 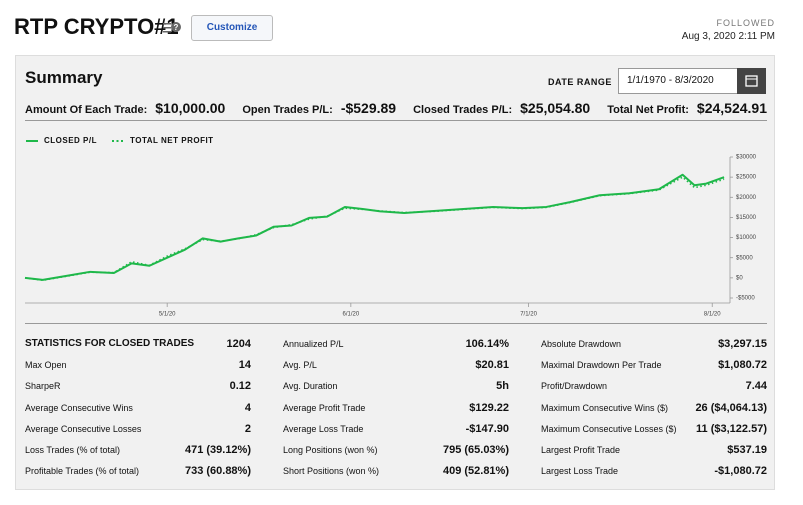 What do you see at coordinates (232, 28) in the screenshot?
I see `customize-button: Customize` at bounding box center [232, 28].